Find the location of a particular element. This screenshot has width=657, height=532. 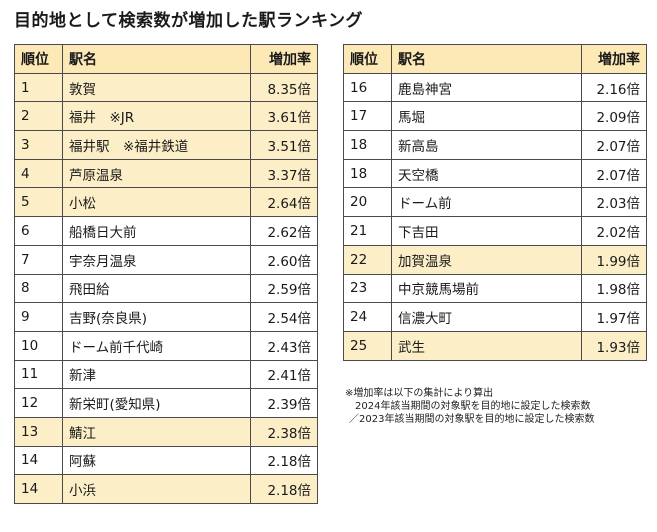

table-row: 13 鯖江 2.38倍 is located at coordinates (166, 431).